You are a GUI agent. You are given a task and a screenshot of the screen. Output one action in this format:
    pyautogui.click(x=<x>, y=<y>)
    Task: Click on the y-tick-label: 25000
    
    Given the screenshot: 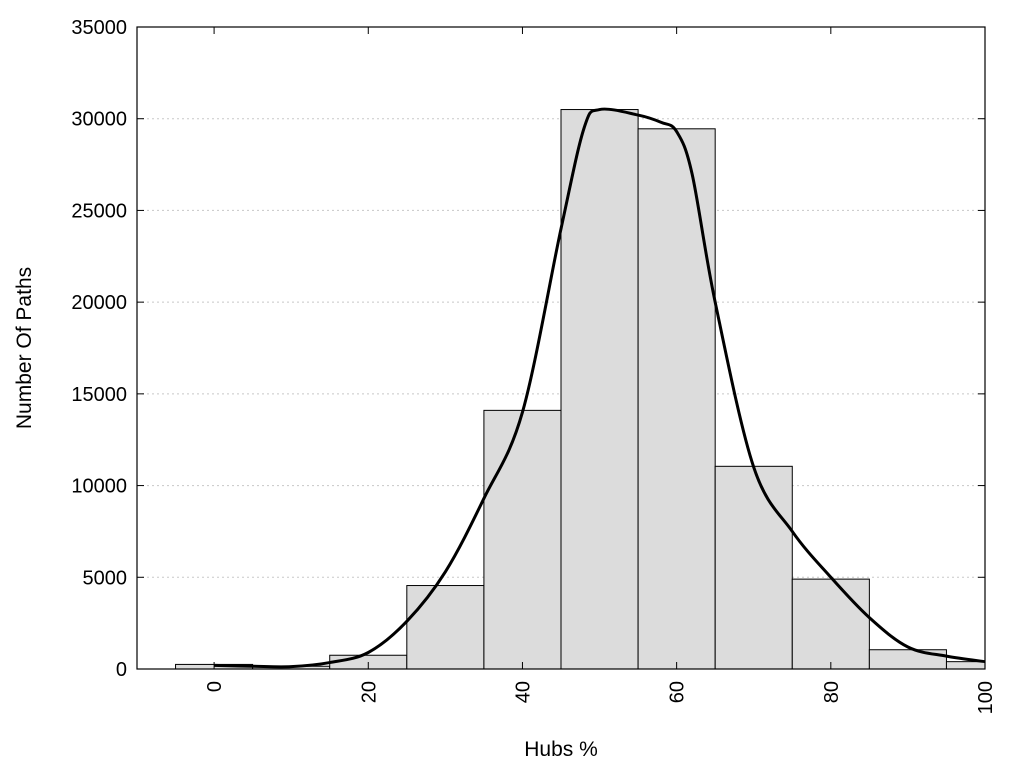 What is the action you would take?
    pyautogui.click(x=99, y=211)
    